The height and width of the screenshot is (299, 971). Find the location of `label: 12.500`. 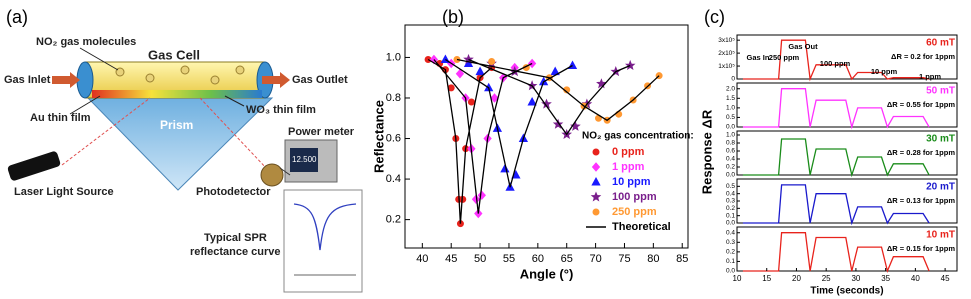

label: 12.500 is located at coordinates (304, 159).